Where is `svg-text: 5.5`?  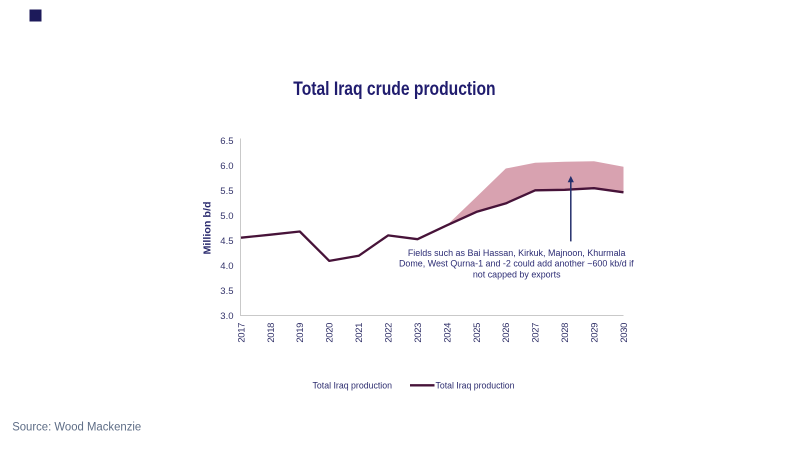 svg-text: 5.5 is located at coordinates (226, 191).